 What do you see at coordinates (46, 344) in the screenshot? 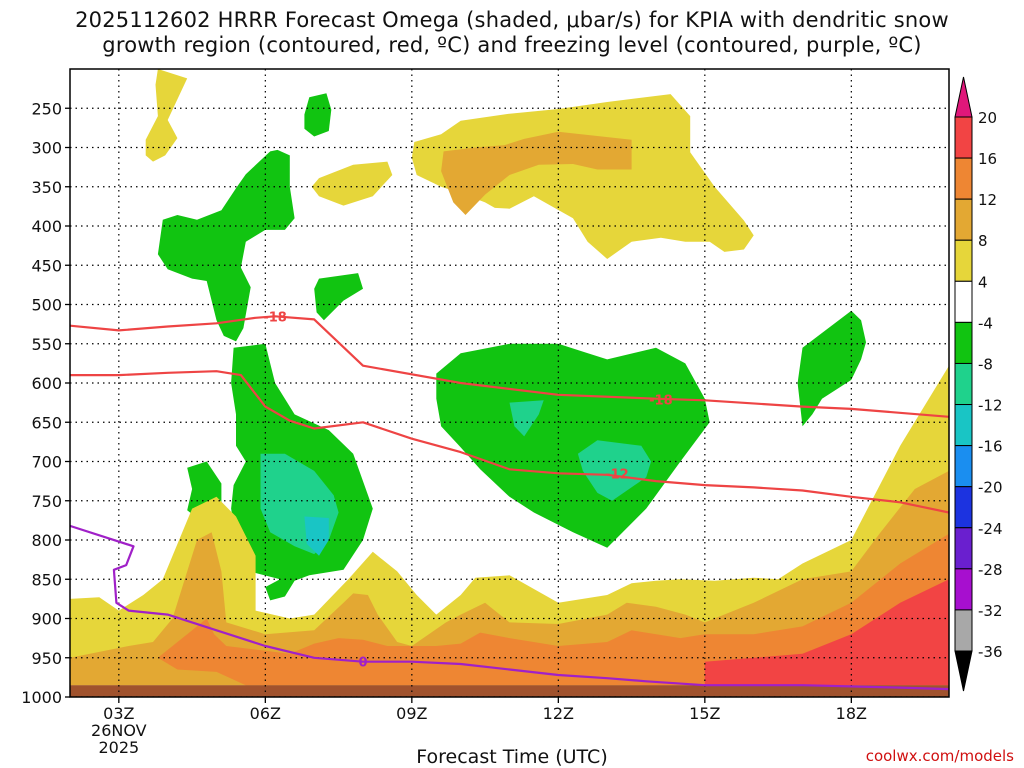
I see `y-tick-label-550: 550` at bounding box center [46, 344].